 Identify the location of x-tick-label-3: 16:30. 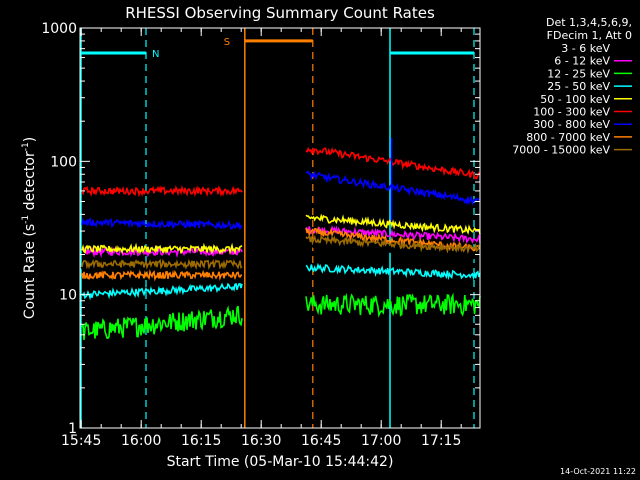
(261, 441).